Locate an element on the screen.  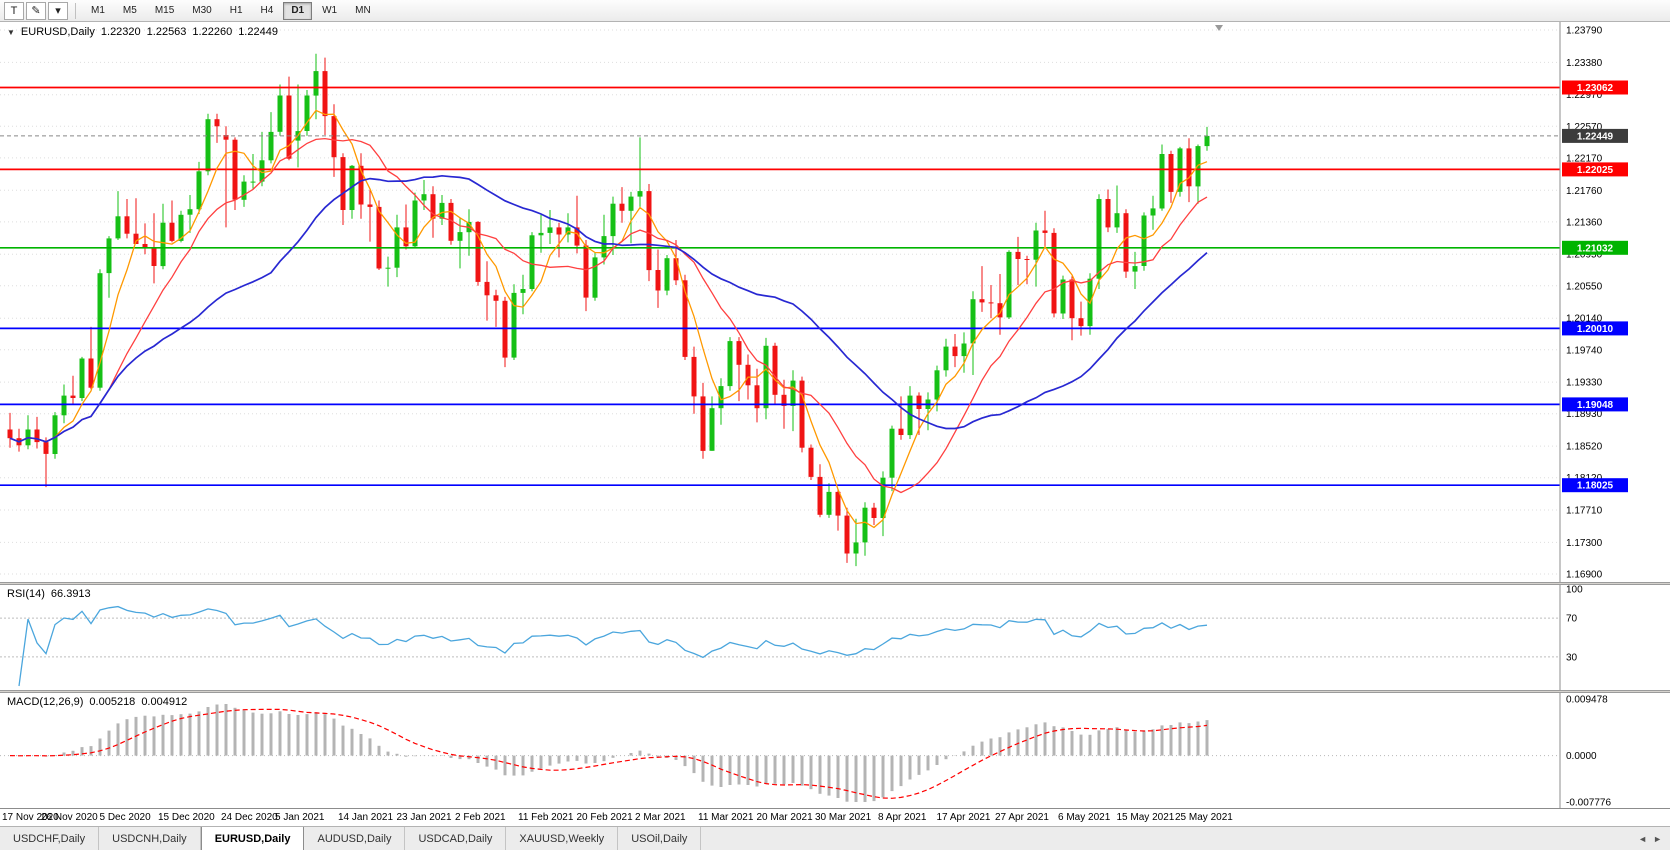
chart-shift-marker is located at coordinates (1219, 28).